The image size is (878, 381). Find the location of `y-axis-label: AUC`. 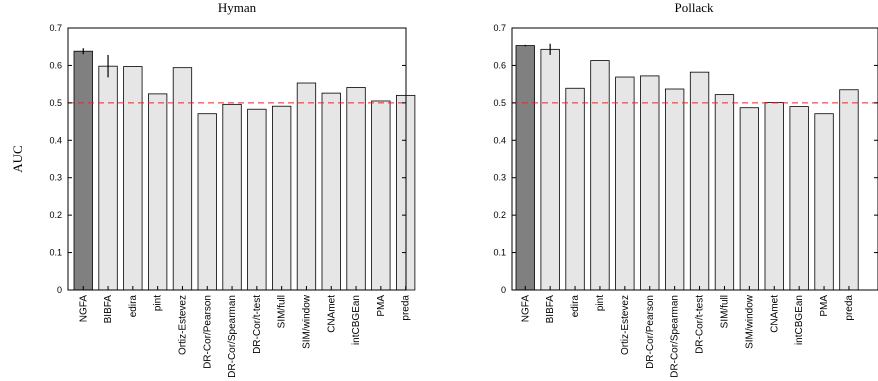

y-axis-label: AUC is located at coordinates (17, 158).